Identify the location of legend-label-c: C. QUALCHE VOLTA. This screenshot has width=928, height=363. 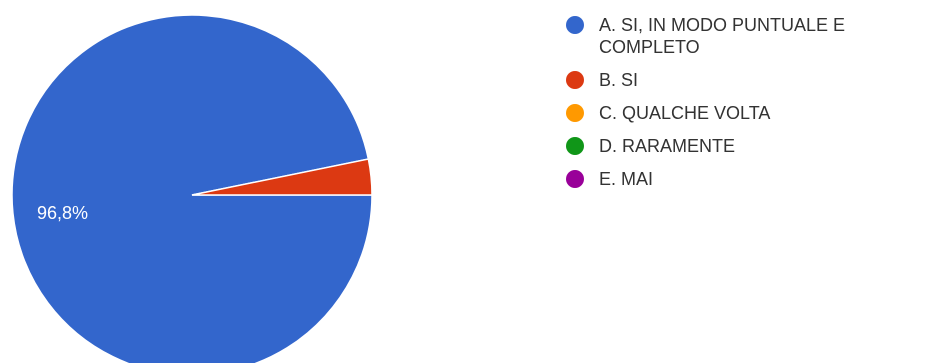
(685, 113).